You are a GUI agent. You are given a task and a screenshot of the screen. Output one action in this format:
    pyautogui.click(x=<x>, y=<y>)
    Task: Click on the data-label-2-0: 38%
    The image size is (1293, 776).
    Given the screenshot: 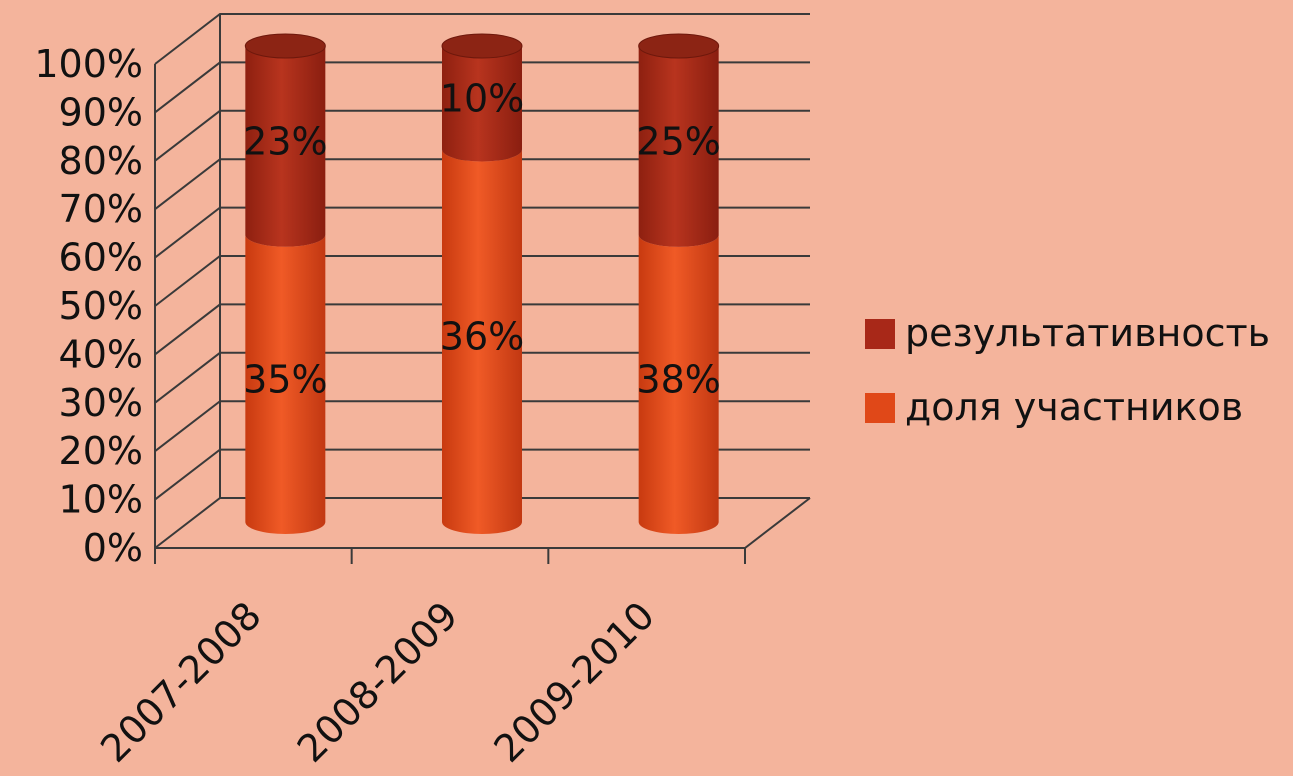 What is the action you would take?
    pyautogui.click(x=678, y=379)
    